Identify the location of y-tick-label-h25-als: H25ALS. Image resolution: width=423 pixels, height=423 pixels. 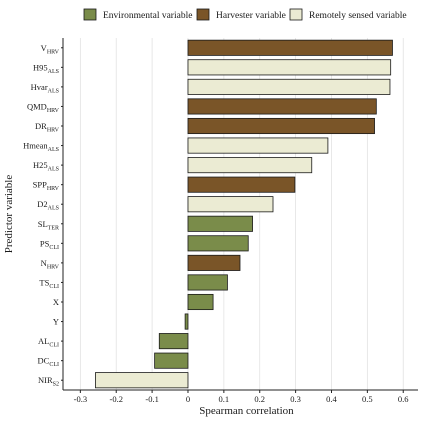
(46, 166).